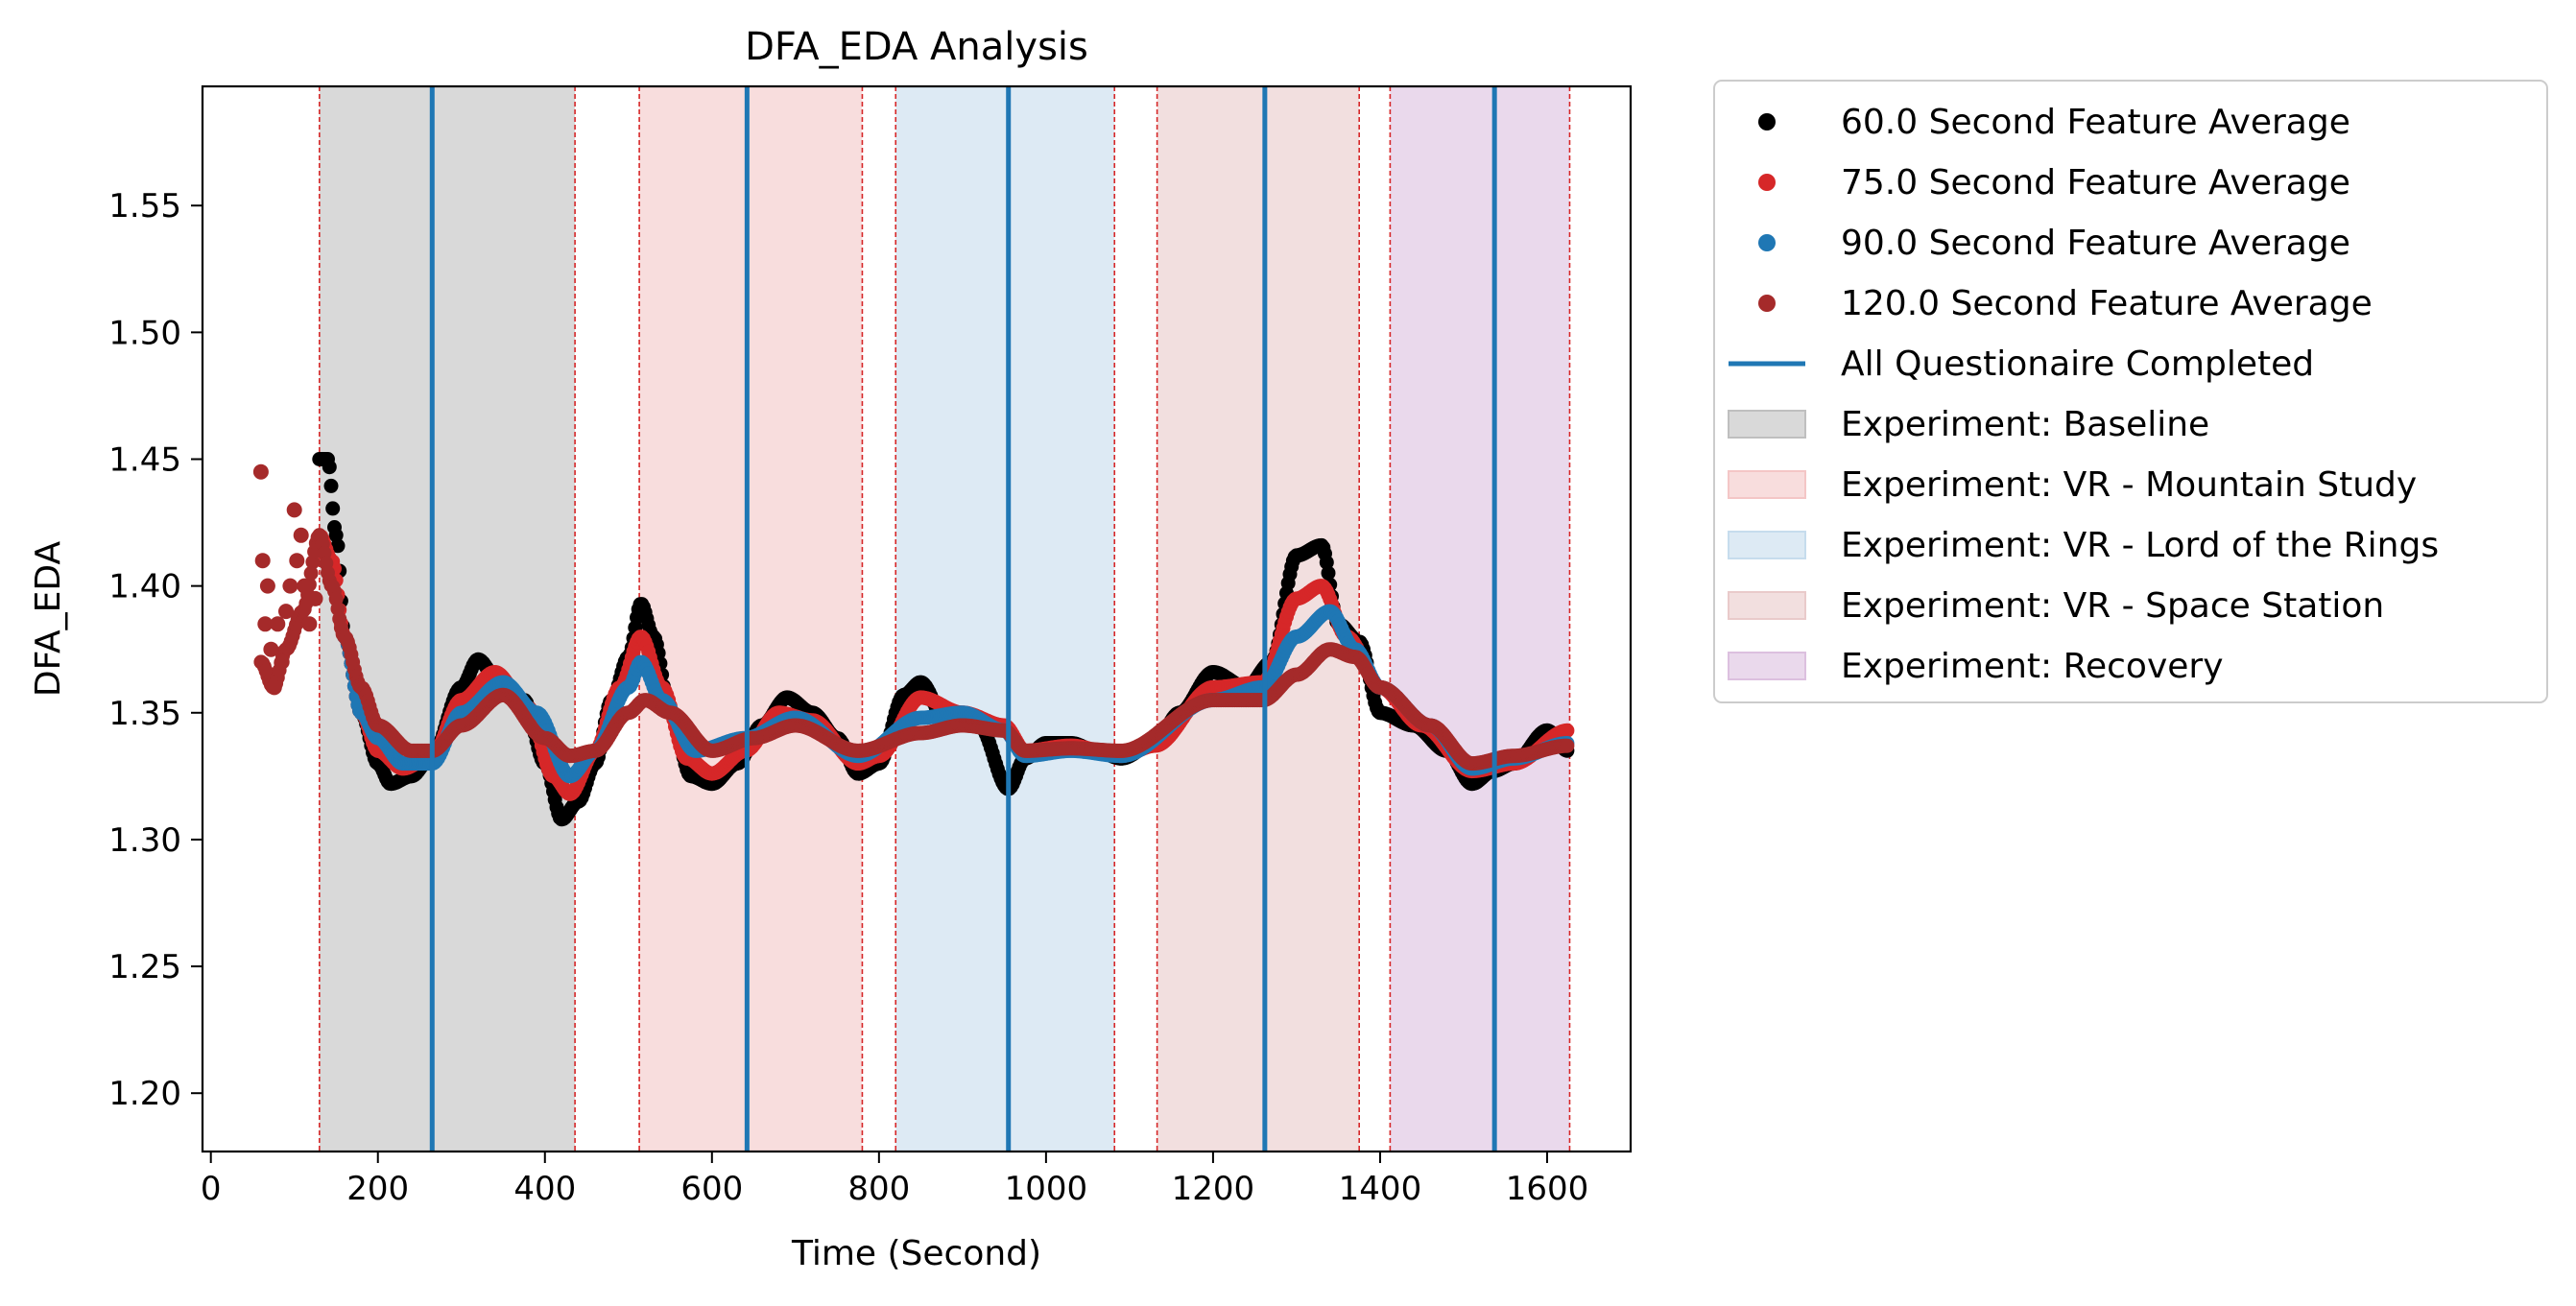 The image size is (2576, 1306). What do you see at coordinates (2033, 666) in the screenshot?
I see `legend-label-9: Experiment: Recovery` at bounding box center [2033, 666].